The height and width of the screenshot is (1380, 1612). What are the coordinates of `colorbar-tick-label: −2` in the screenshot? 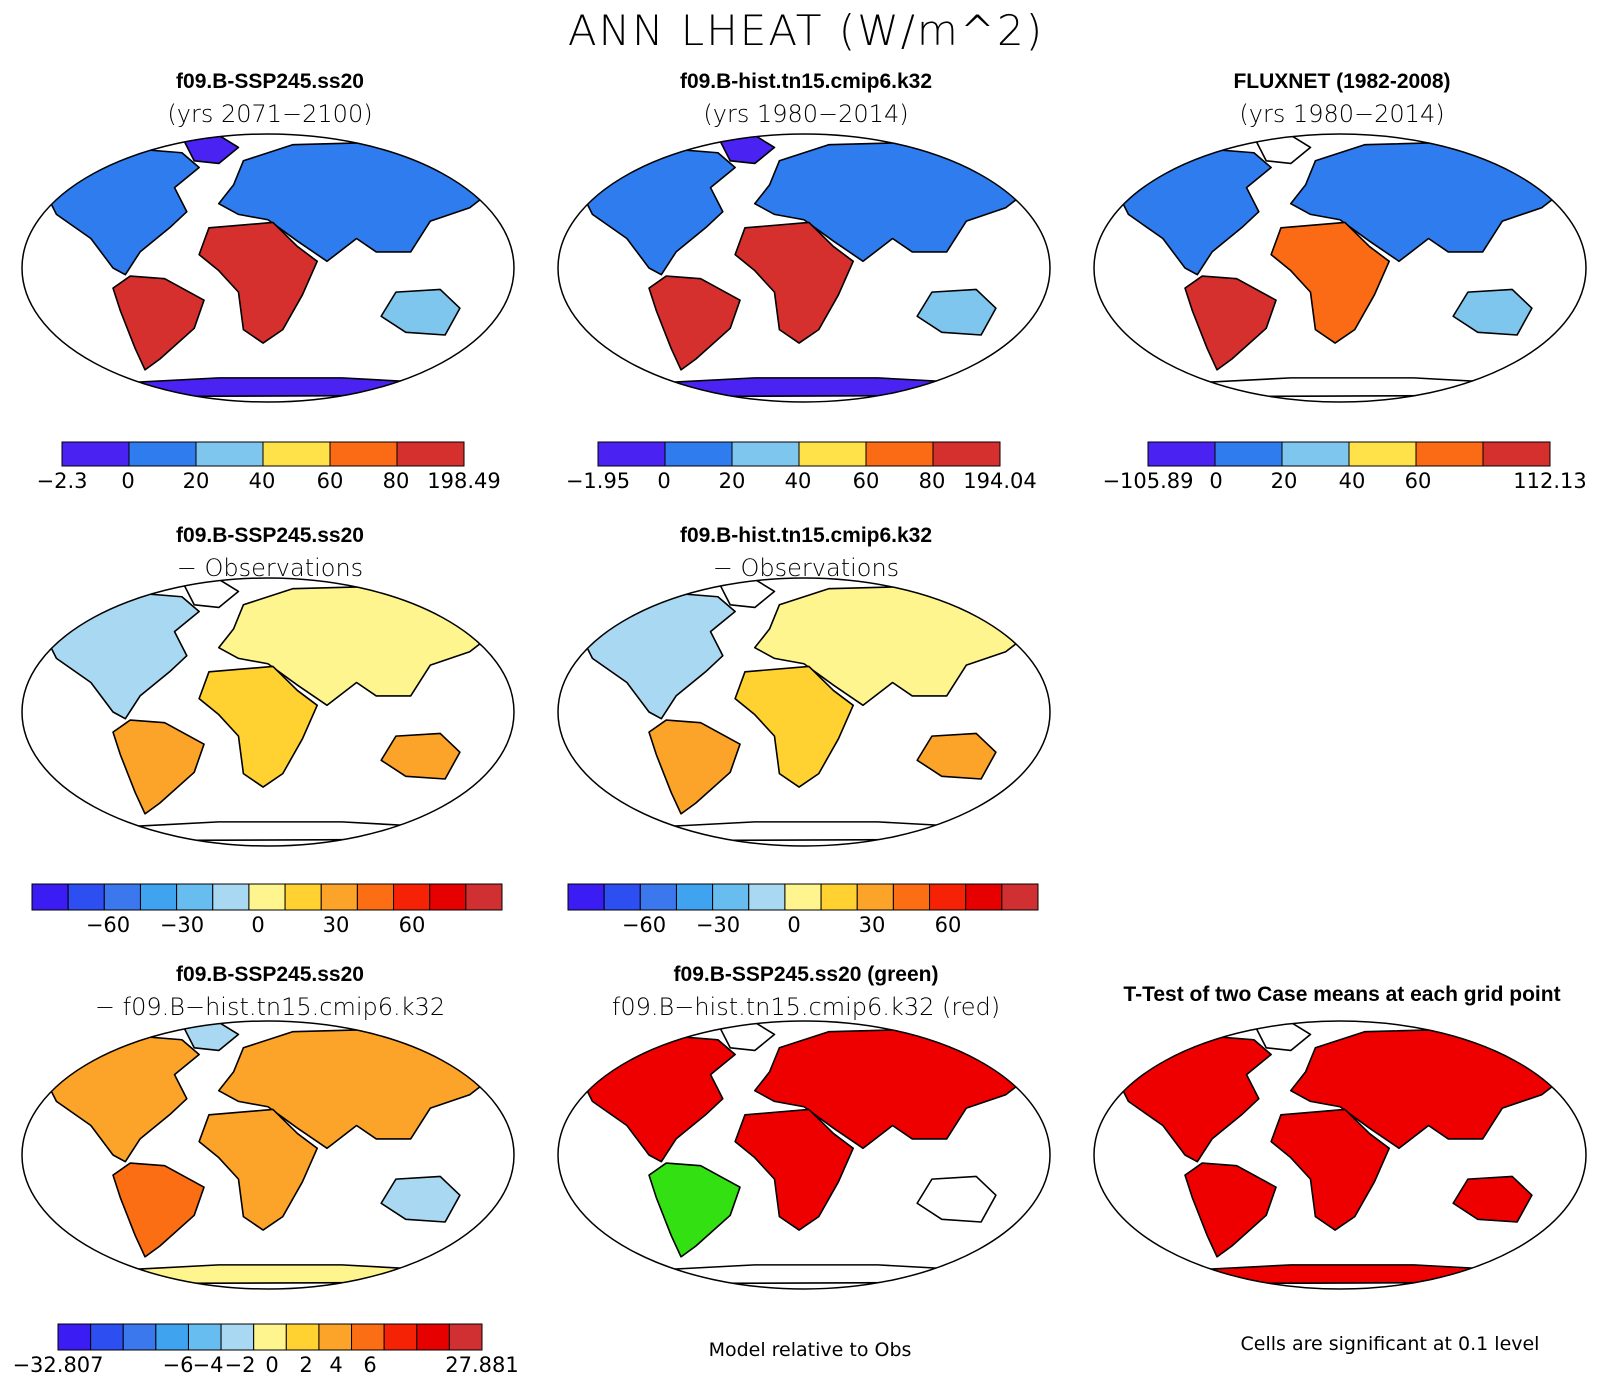 It's located at (240, 1365).